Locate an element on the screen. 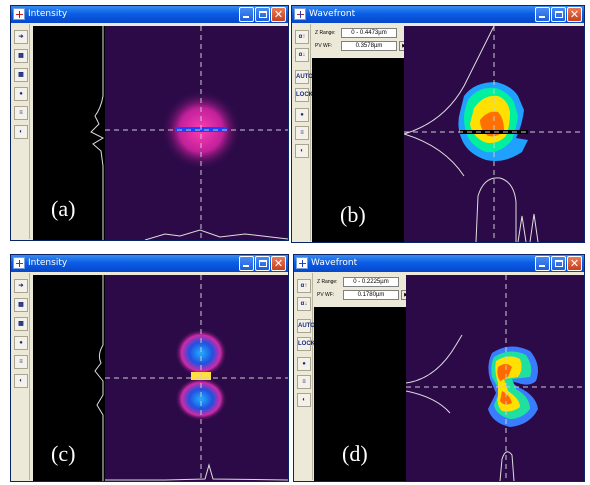 The width and height of the screenshot is (590, 485). wavefront-core is located at coordinates (504, 372).